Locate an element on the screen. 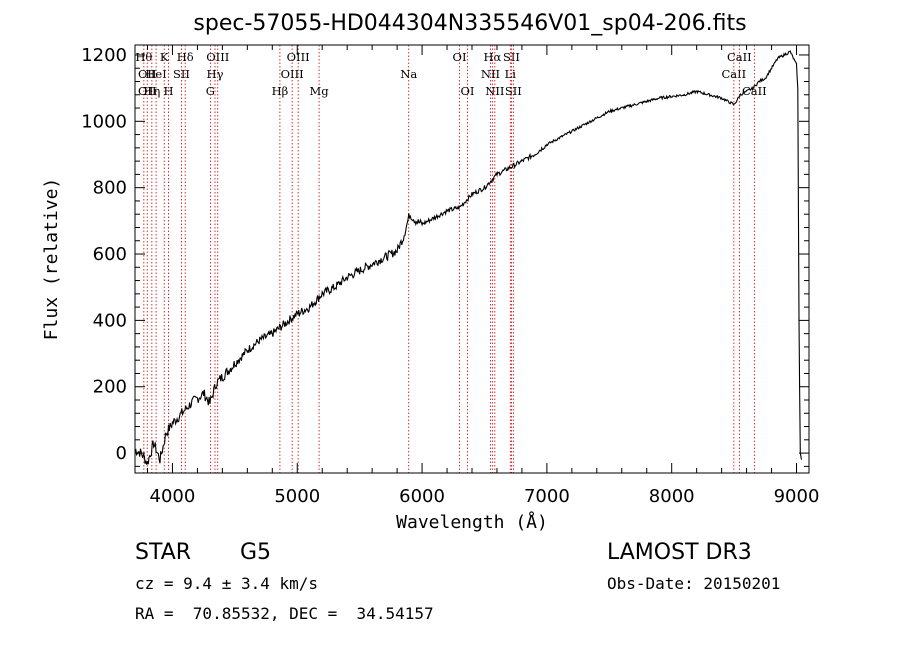  survey-name: LAMOST DR3 is located at coordinates (679, 552).